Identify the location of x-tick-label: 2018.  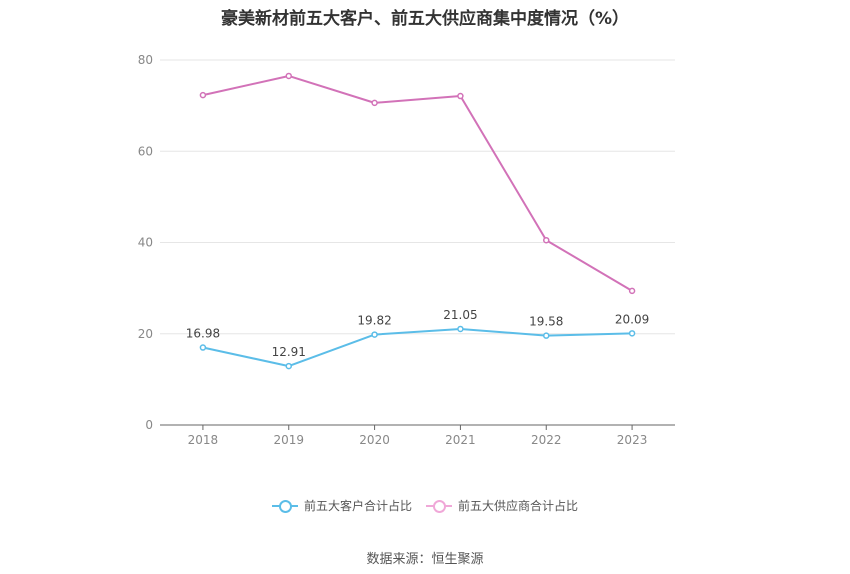
(203, 440).